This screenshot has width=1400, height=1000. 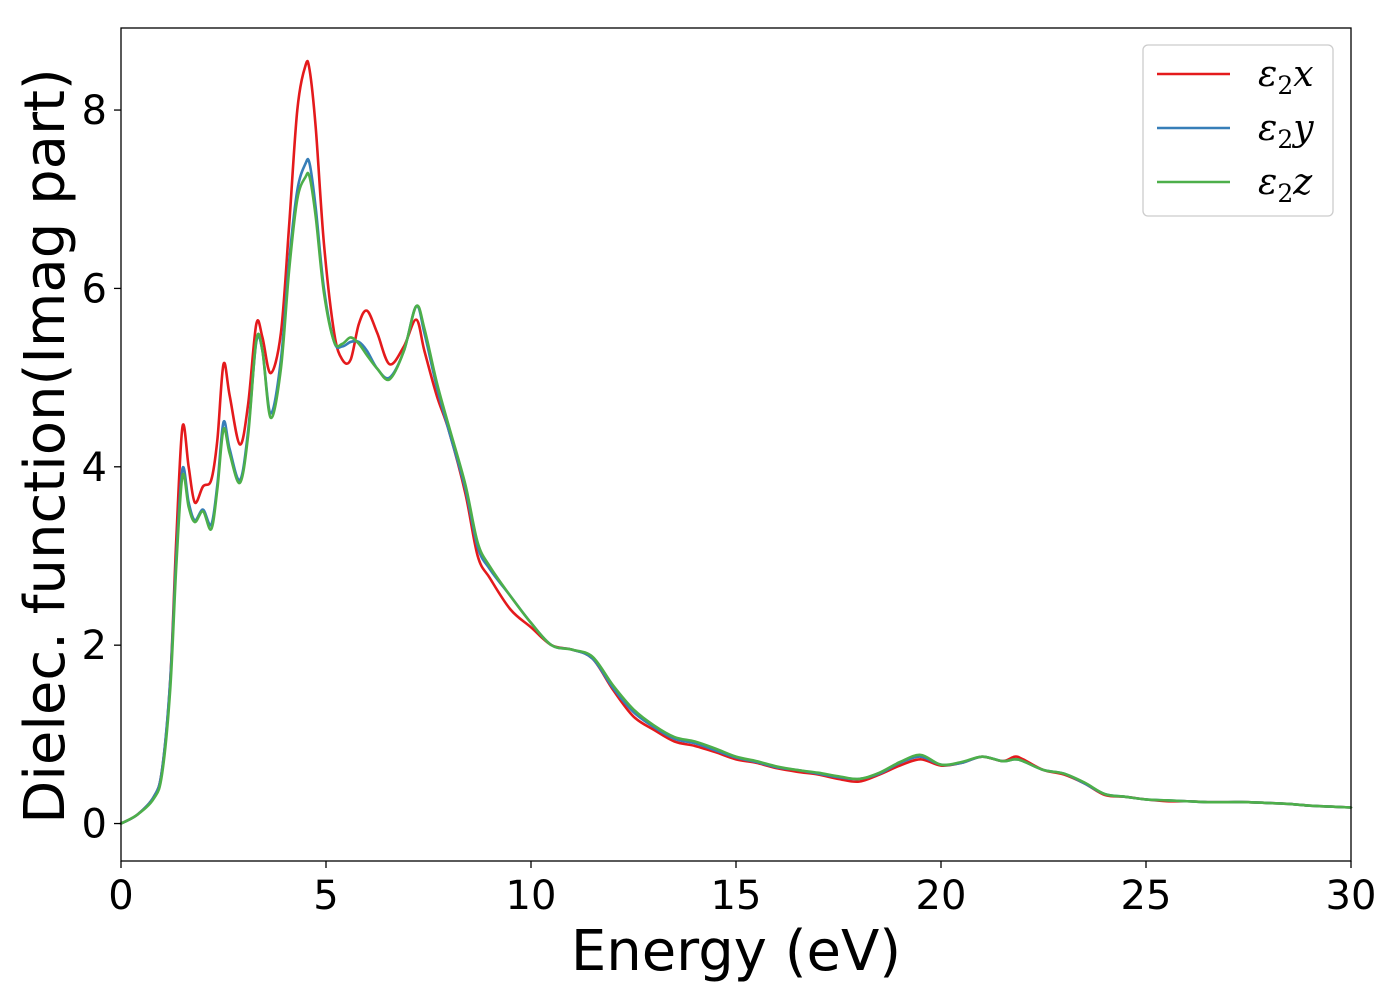 I want to click on y-tick-label: 8, so click(x=94, y=111).